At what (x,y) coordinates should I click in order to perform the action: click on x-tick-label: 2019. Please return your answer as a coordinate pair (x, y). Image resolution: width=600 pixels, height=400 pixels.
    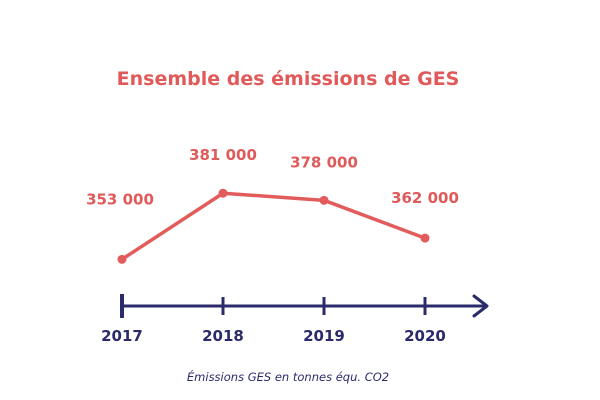
    Looking at the image, I should click on (324, 336).